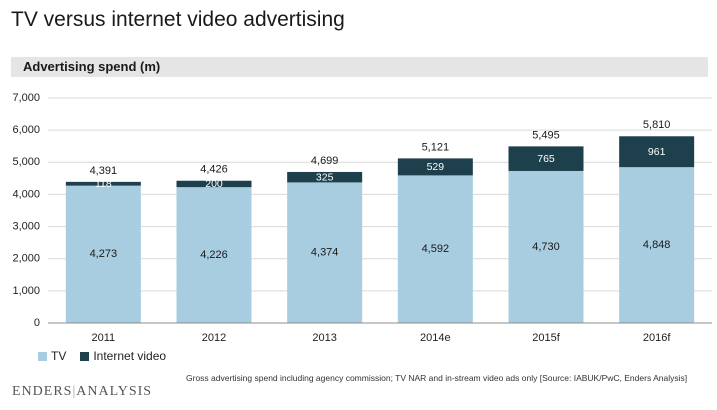 This screenshot has width=717, height=410. I want to click on y-tick-label: 4,000, so click(26, 194).